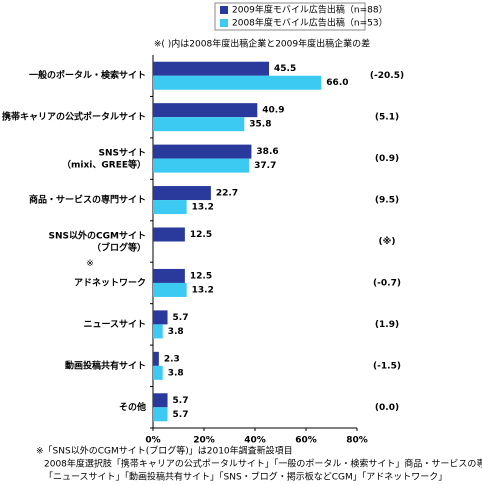 Image resolution: width=482 pixels, height=485 pixels. I want to click on y-tick-label: 一般のポータル・検索サイト, so click(87, 75).